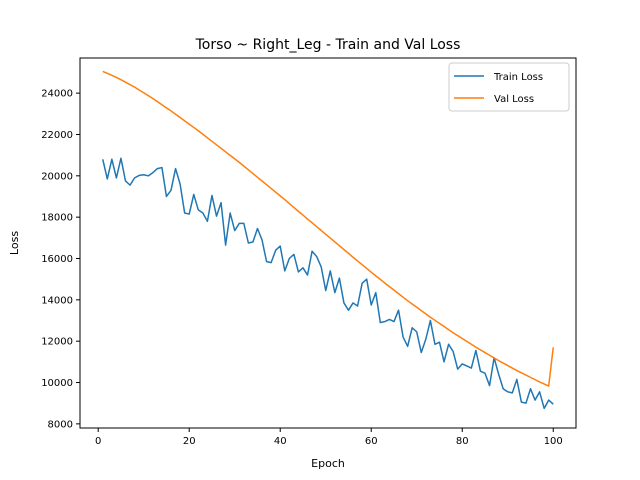  What do you see at coordinates (462, 441) in the screenshot?
I see `x-tick-label: 80` at bounding box center [462, 441].